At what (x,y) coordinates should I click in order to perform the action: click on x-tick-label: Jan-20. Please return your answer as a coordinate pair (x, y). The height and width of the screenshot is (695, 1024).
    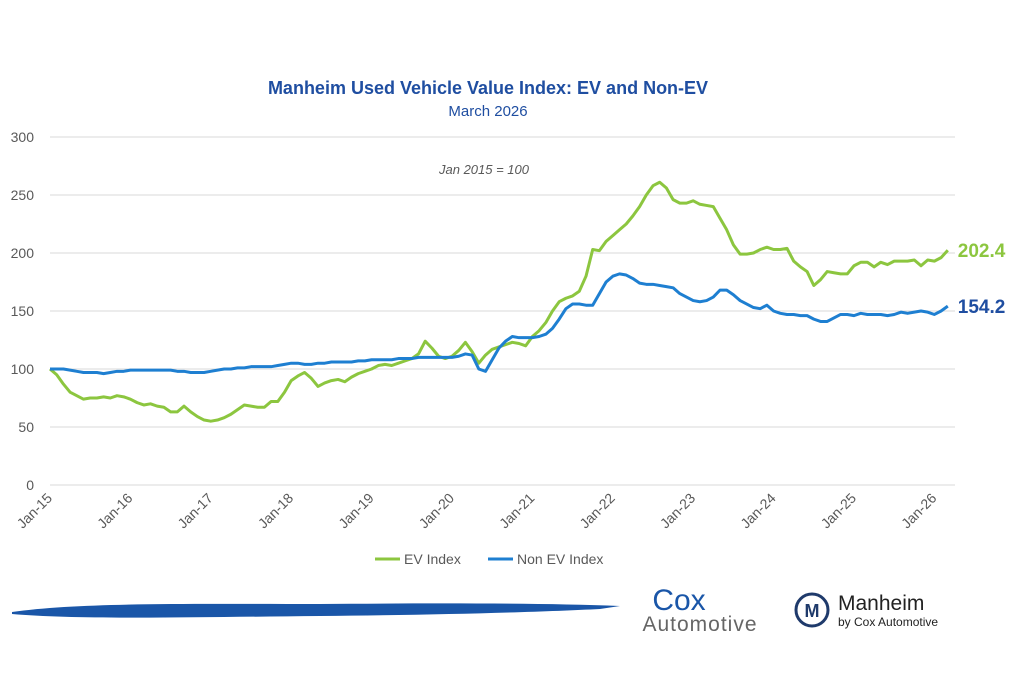
    Looking at the image, I should click on (437, 511).